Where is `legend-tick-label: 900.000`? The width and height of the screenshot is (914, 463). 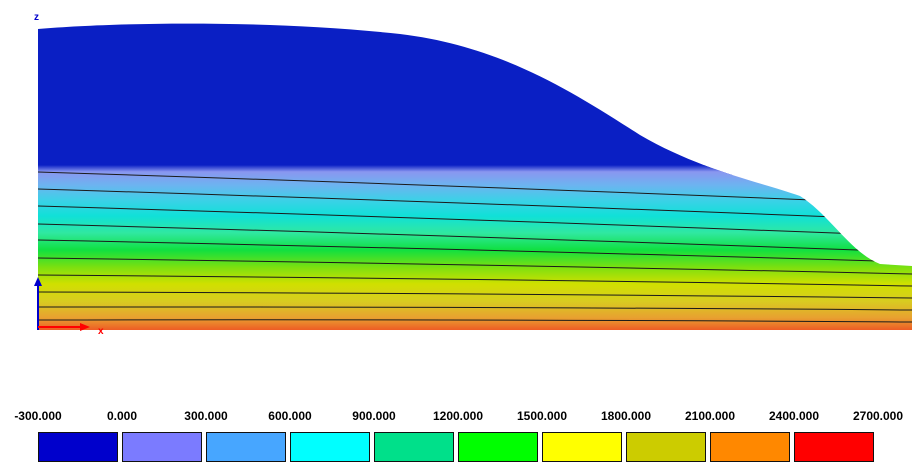
legend-tick-label: 900.000 is located at coordinates (374, 416).